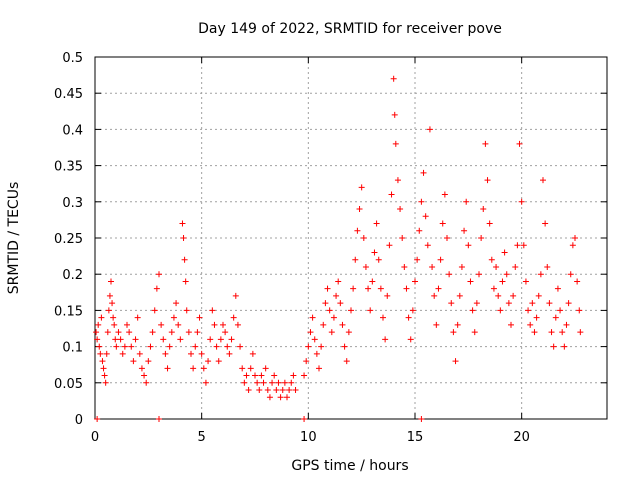 Image resolution: width=640 pixels, height=480 pixels. What do you see at coordinates (68, 94) in the screenshot?
I see `y-tick-label: 0.45` at bounding box center [68, 94].